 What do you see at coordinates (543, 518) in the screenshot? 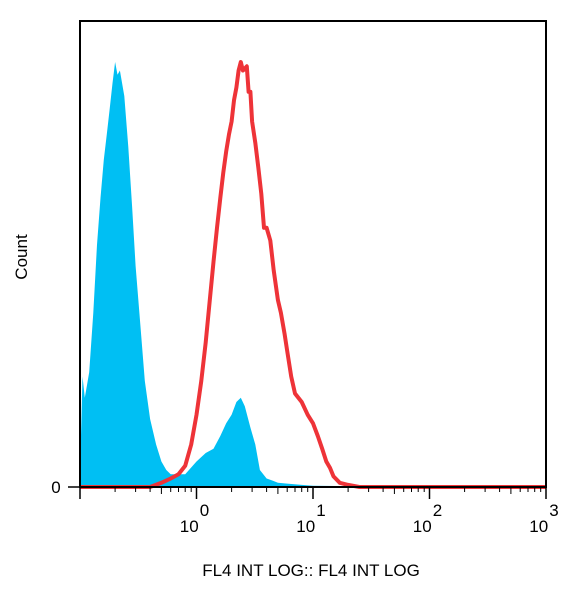
I see `x-tick-label: 103` at bounding box center [543, 518].